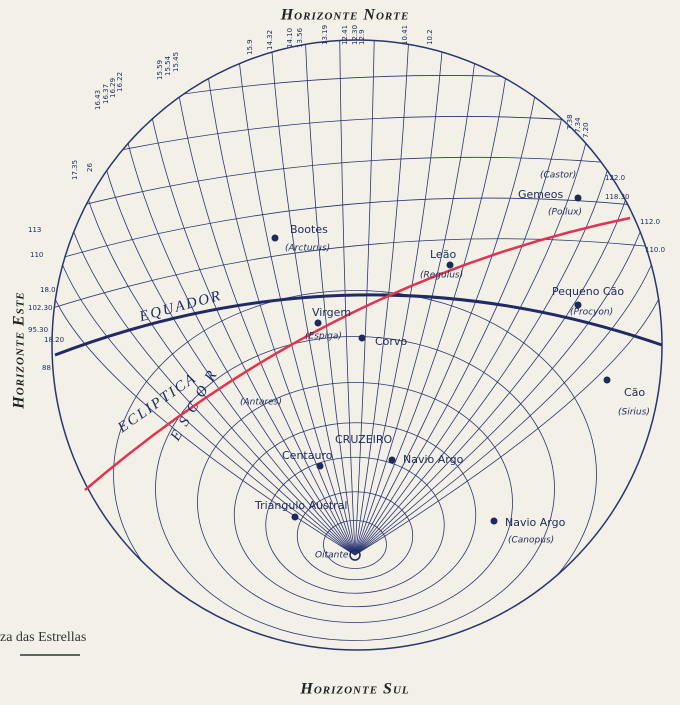  I want to click on tick-label: 88, so click(46, 368).